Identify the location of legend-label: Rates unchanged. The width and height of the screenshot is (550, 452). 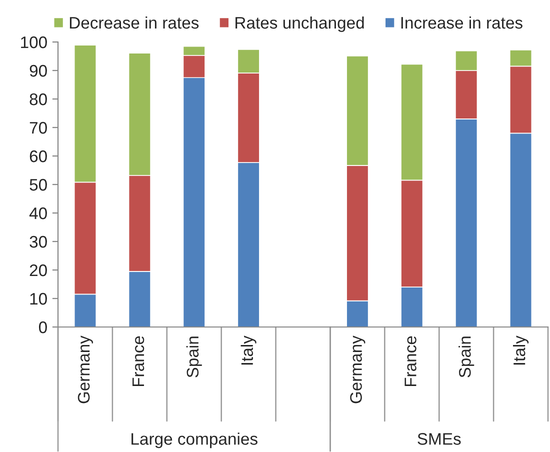
(300, 24).